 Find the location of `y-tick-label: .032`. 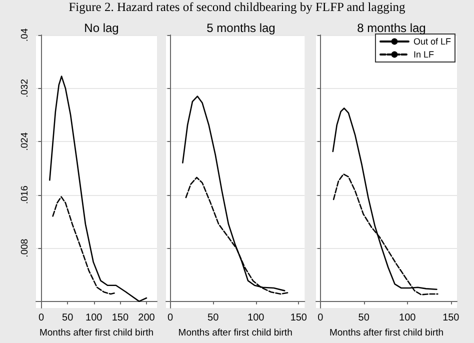

y-tick-label: .032 is located at coordinates (25, 88).